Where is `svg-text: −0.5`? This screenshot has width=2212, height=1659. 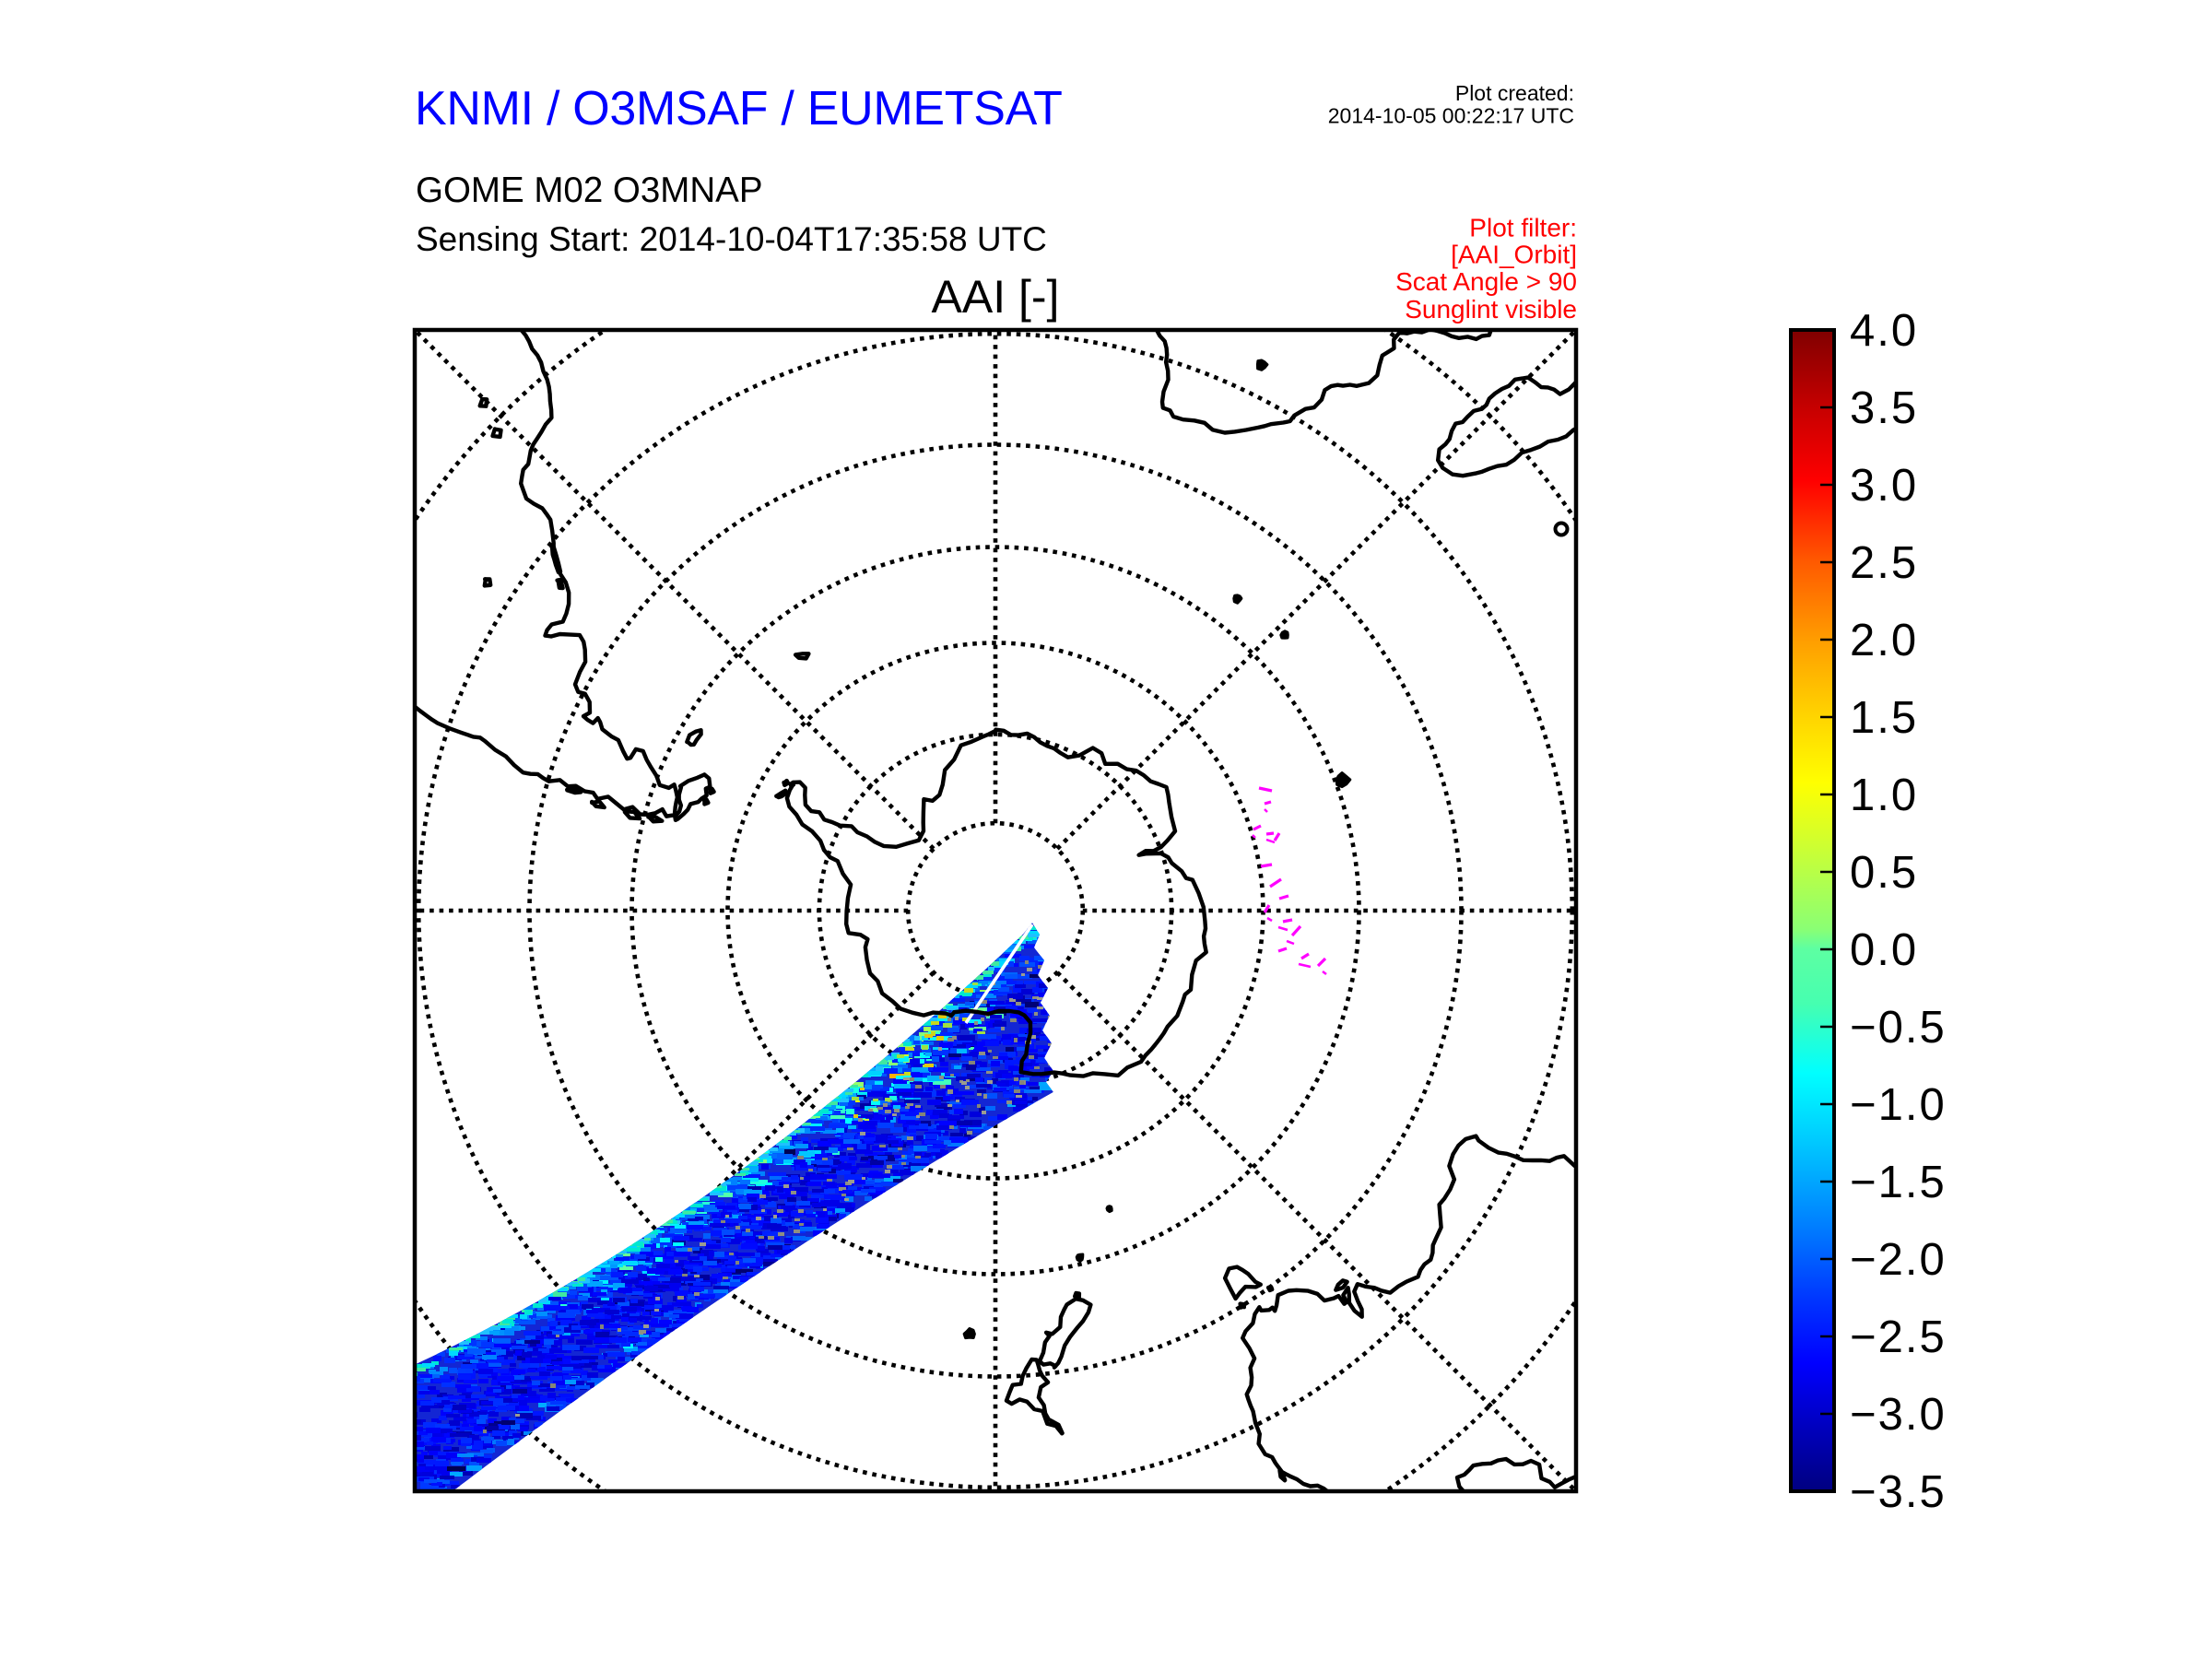 svg-text: −0.5 is located at coordinates (1898, 1028).